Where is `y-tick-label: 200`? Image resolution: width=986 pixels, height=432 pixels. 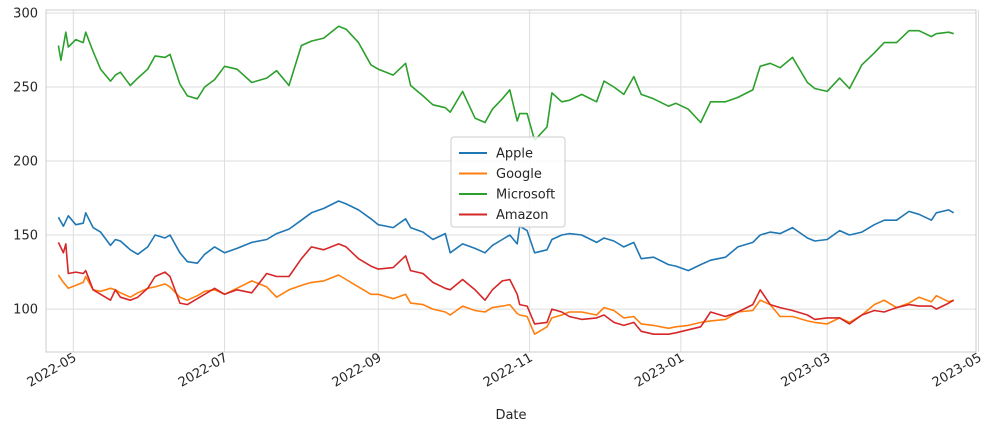 y-tick-label: 200 is located at coordinates (25, 162).